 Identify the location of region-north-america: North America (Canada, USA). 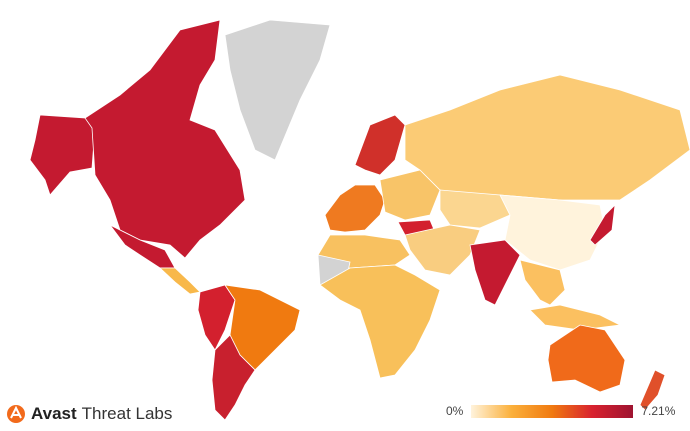
(165, 139).